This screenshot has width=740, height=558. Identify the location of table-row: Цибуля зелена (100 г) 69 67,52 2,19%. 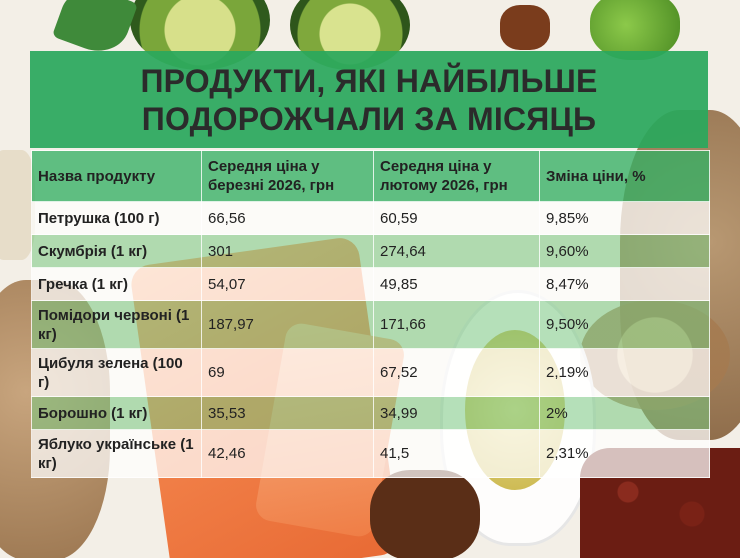
(370, 372).